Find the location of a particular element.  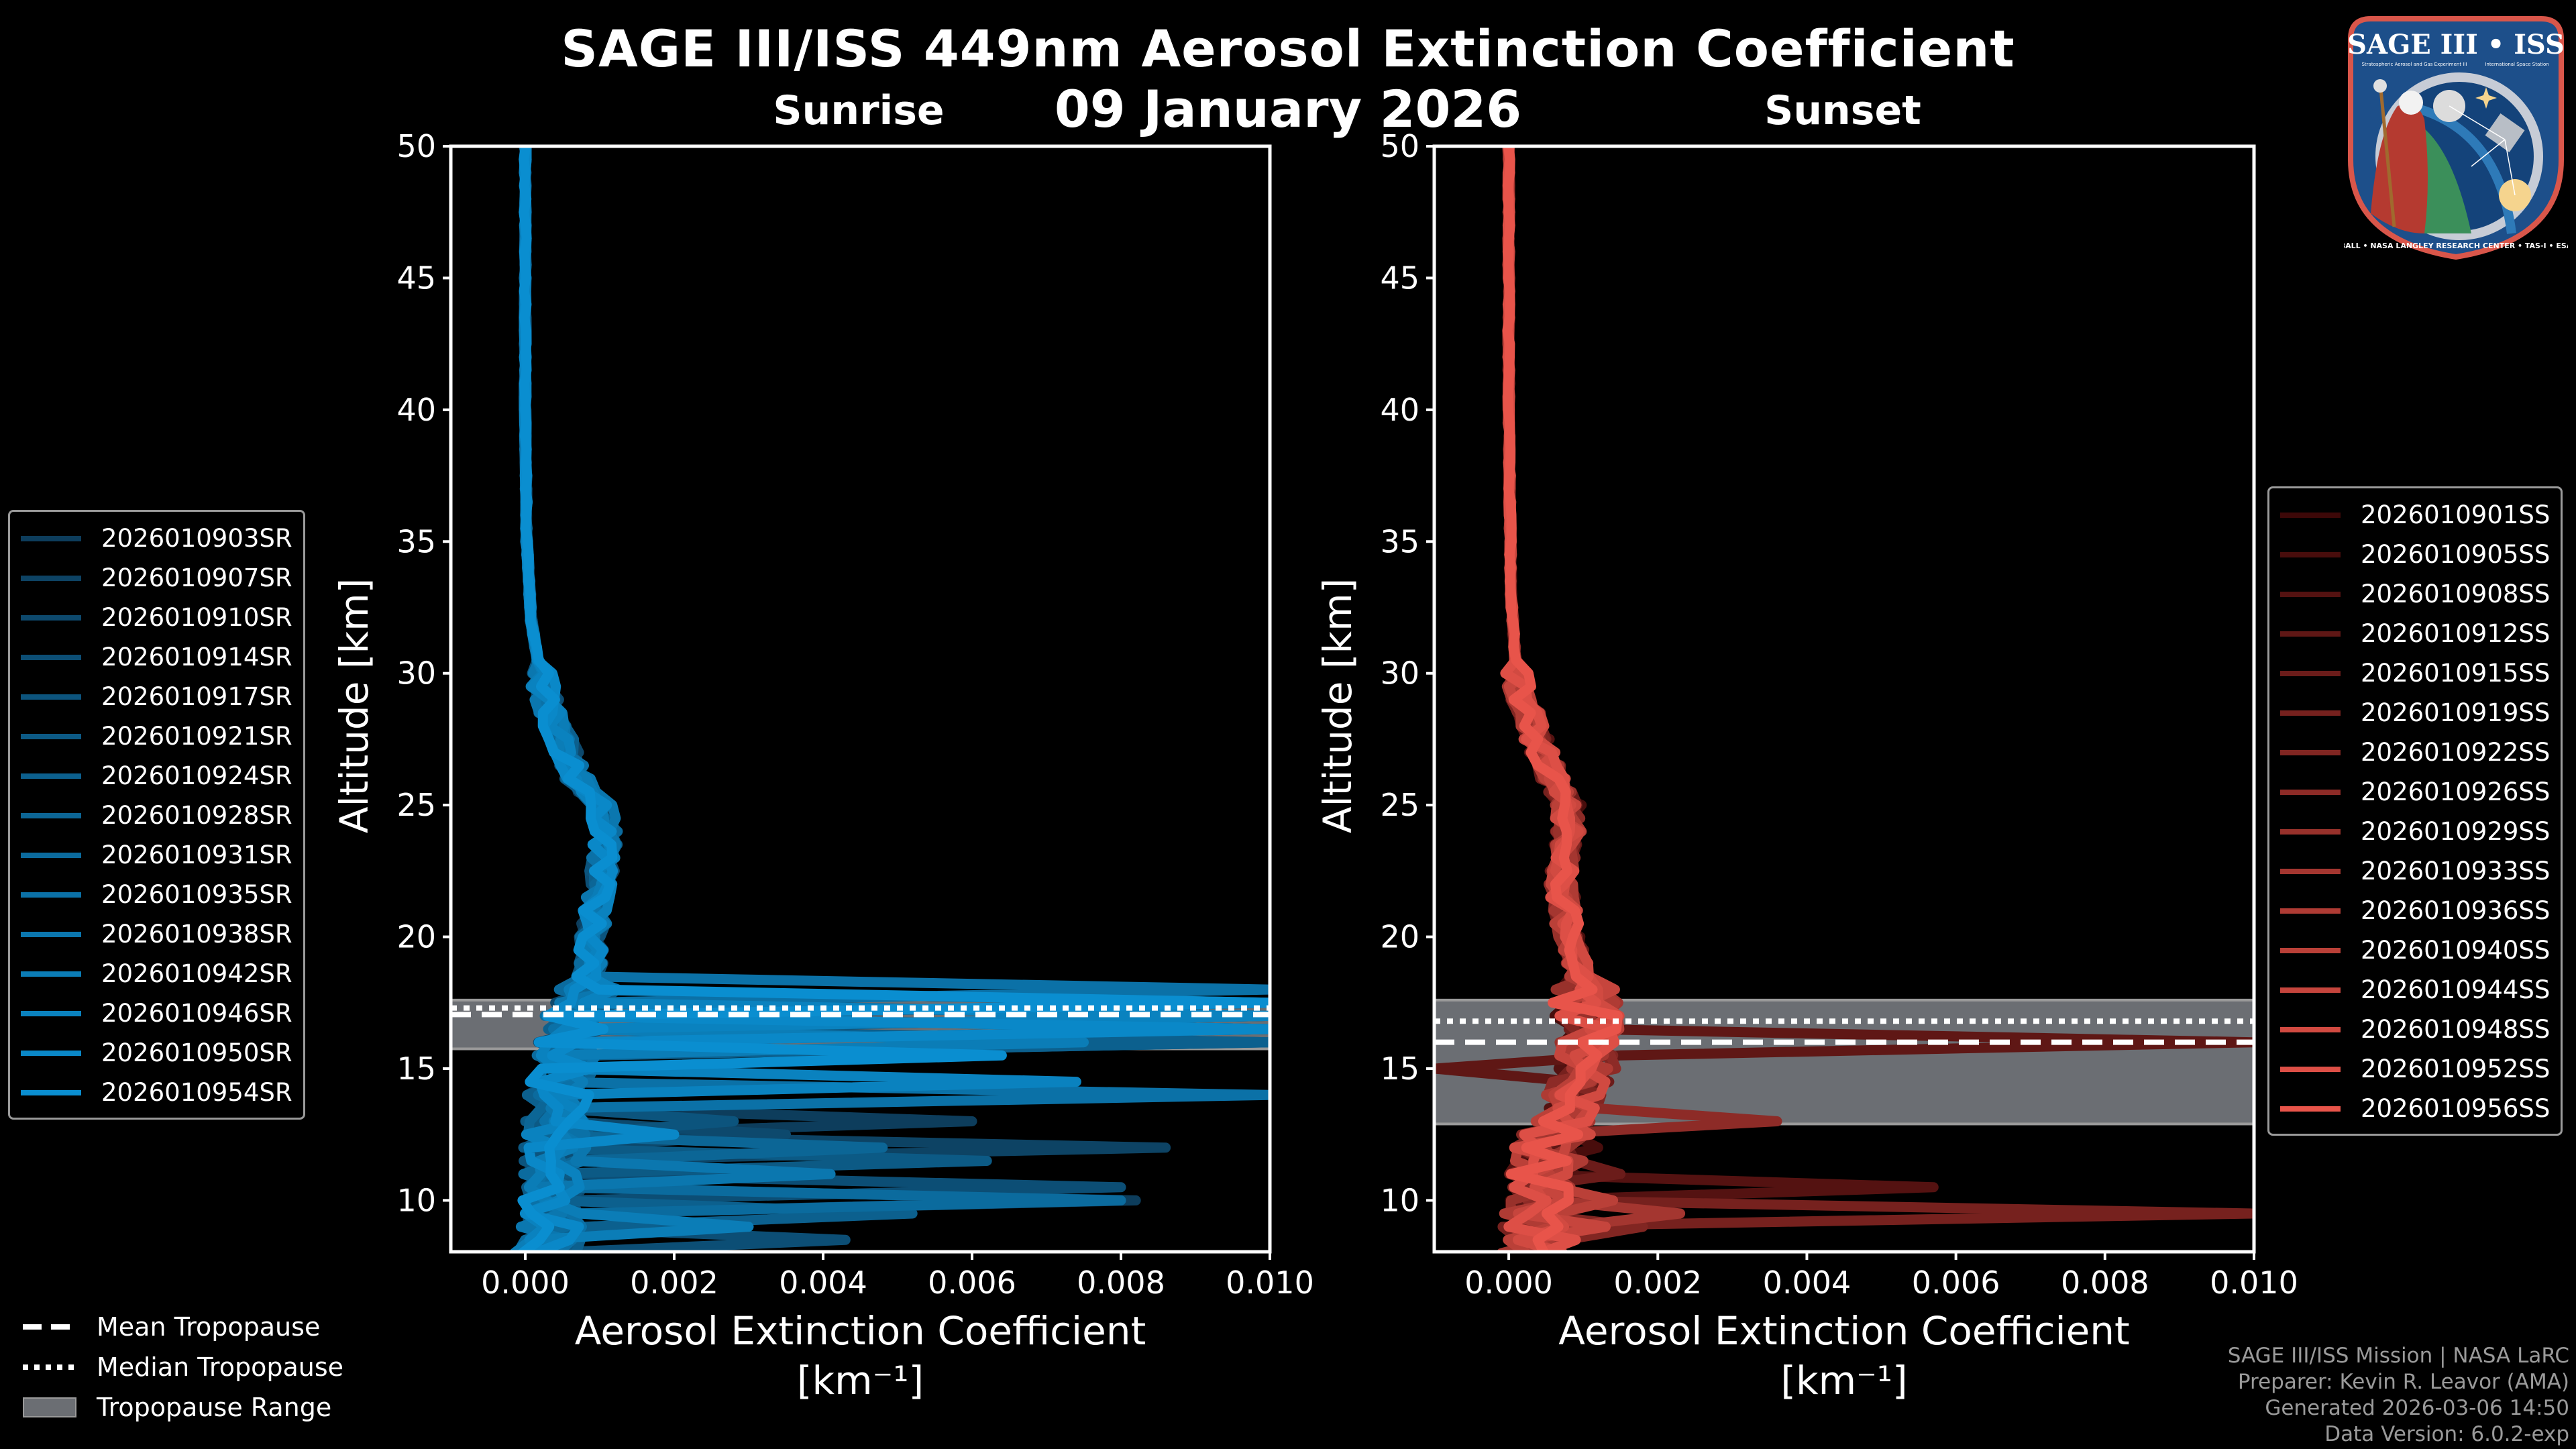

footer-mission: SAGE III/ISS Mission | NASA LaRC is located at coordinates (2398, 1356).